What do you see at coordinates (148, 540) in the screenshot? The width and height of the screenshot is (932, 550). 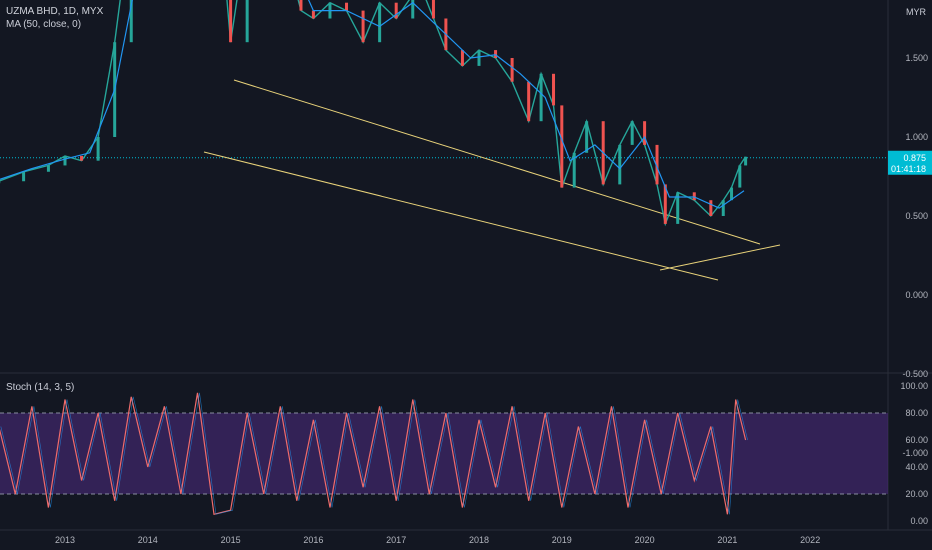 I see `time-tick-label: 2014` at bounding box center [148, 540].